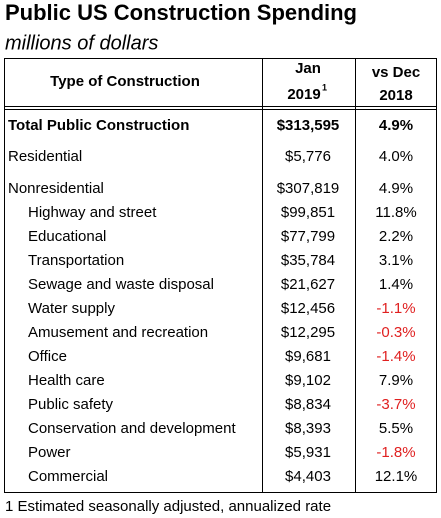 Image resolution: width=441 pixels, height=518 pixels. What do you see at coordinates (395, 404) in the screenshot?
I see `change-cell: -3.7%` at bounding box center [395, 404].